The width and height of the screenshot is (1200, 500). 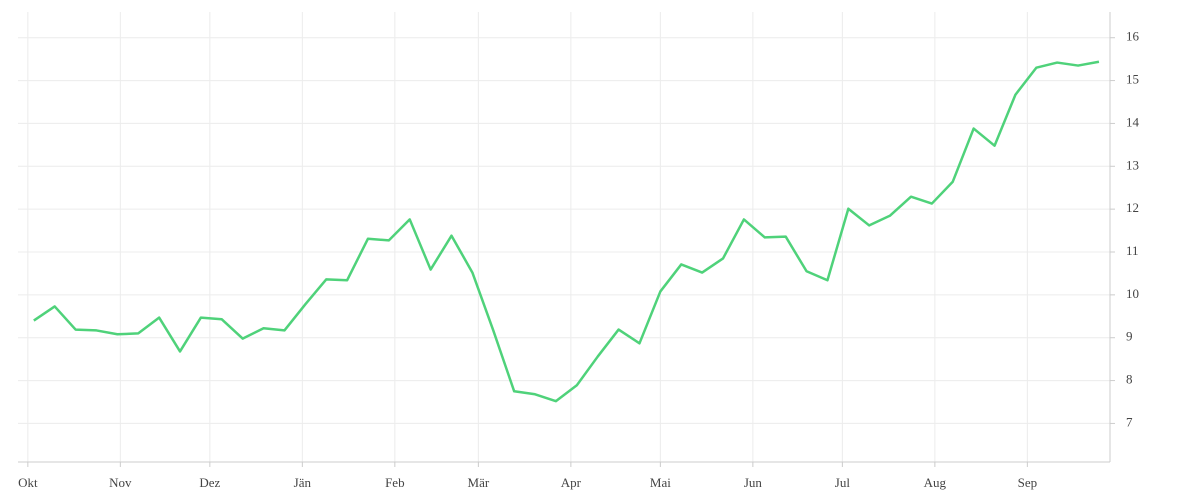 What do you see at coordinates (303, 482) in the screenshot?
I see `x-tick-label: Jän` at bounding box center [303, 482].